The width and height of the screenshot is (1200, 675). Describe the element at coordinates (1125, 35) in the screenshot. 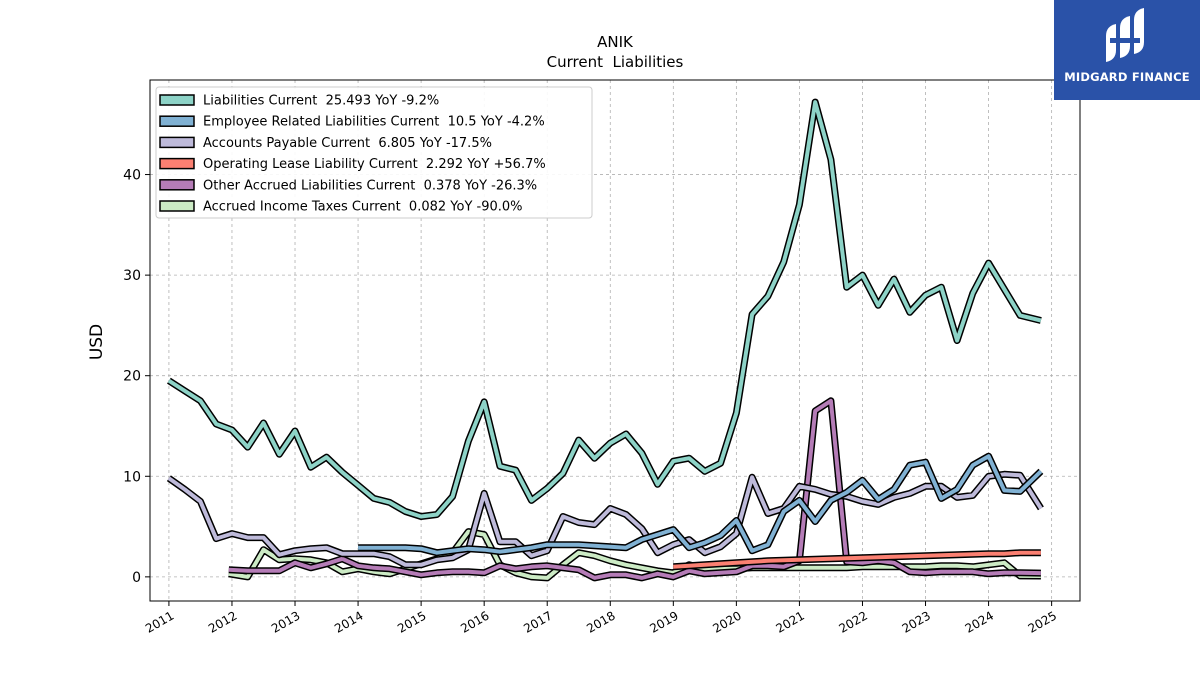

I see `brand-logo-mark-icon` at that location.